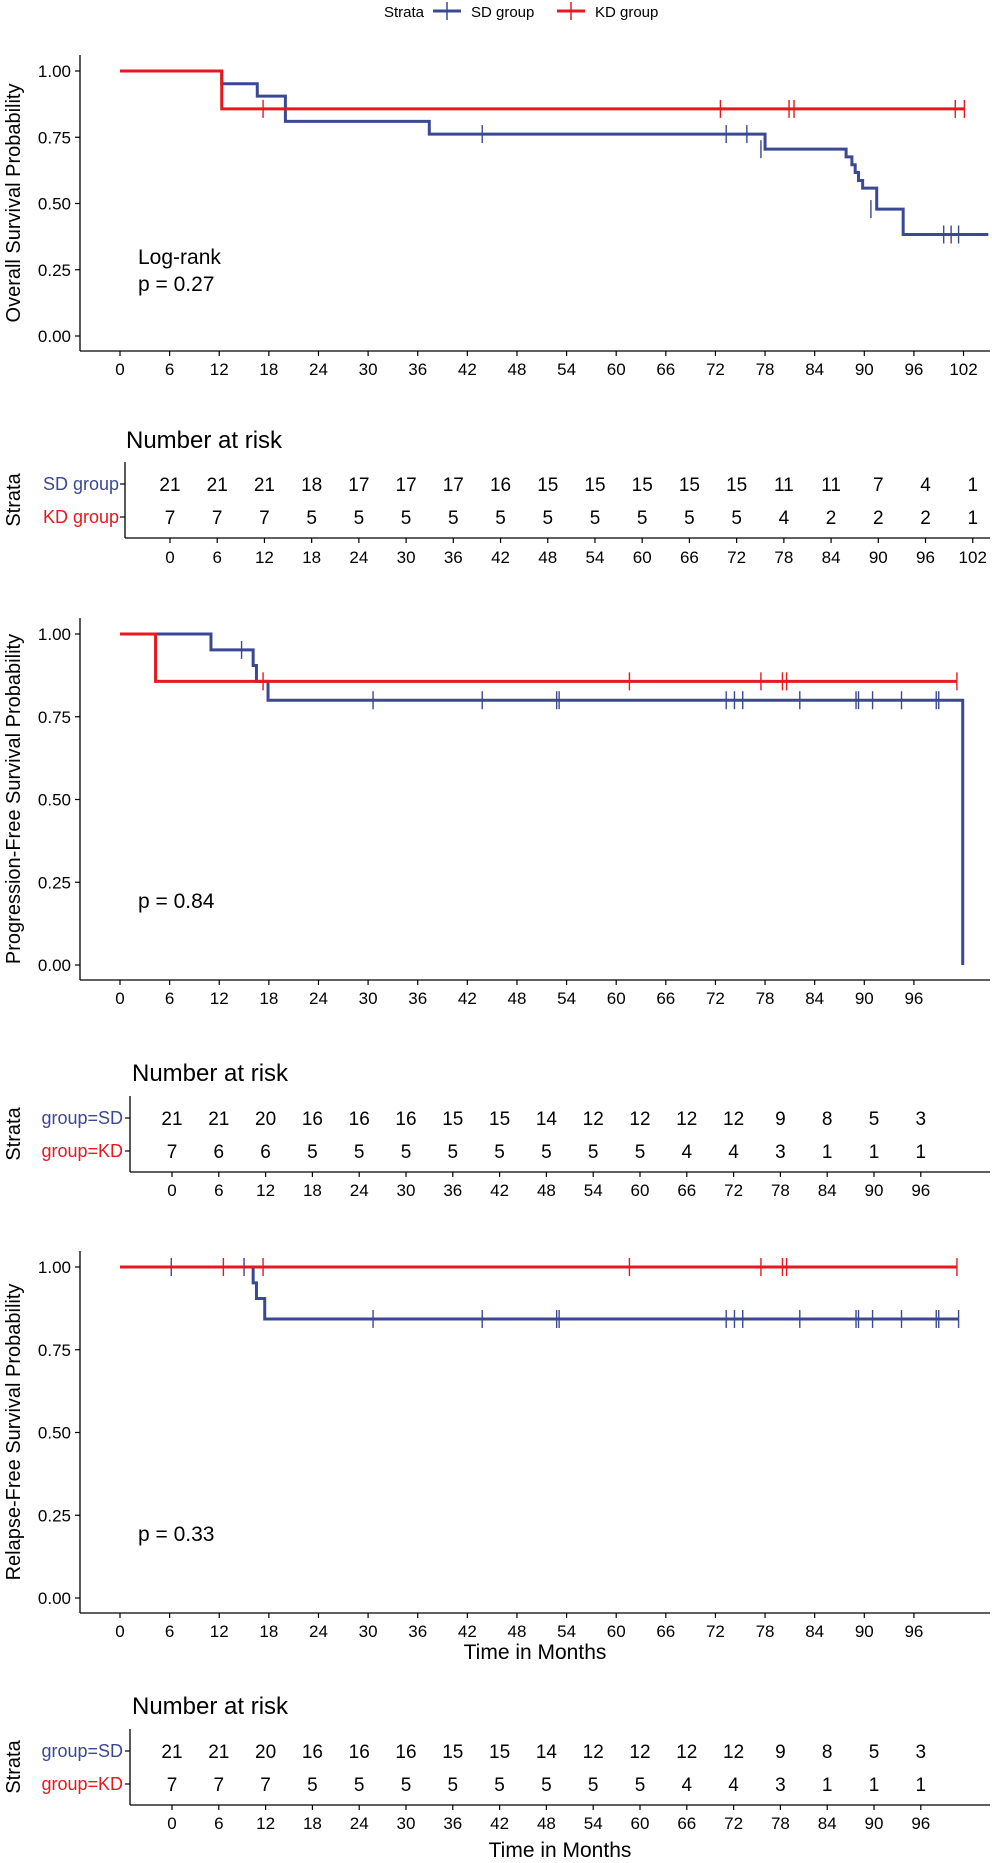  Describe the element at coordinates (499, 1752) in the screenshot. I see `risk-count: 15` at that location.